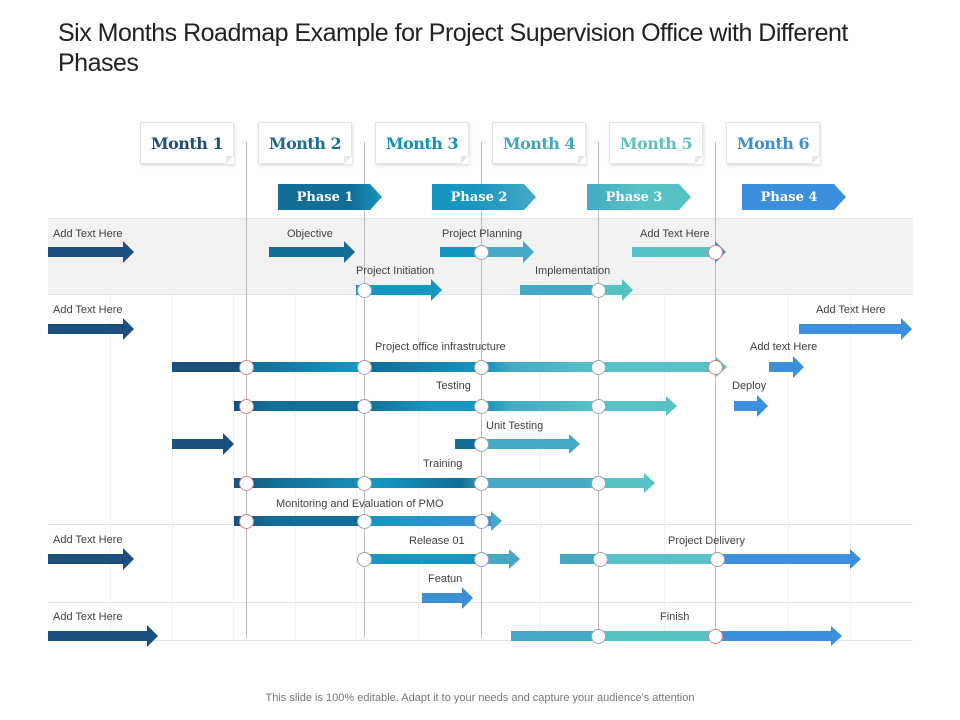 This screenshot has width=960, height=720. I want to click on feature-label: Featun, so click(445, 579).